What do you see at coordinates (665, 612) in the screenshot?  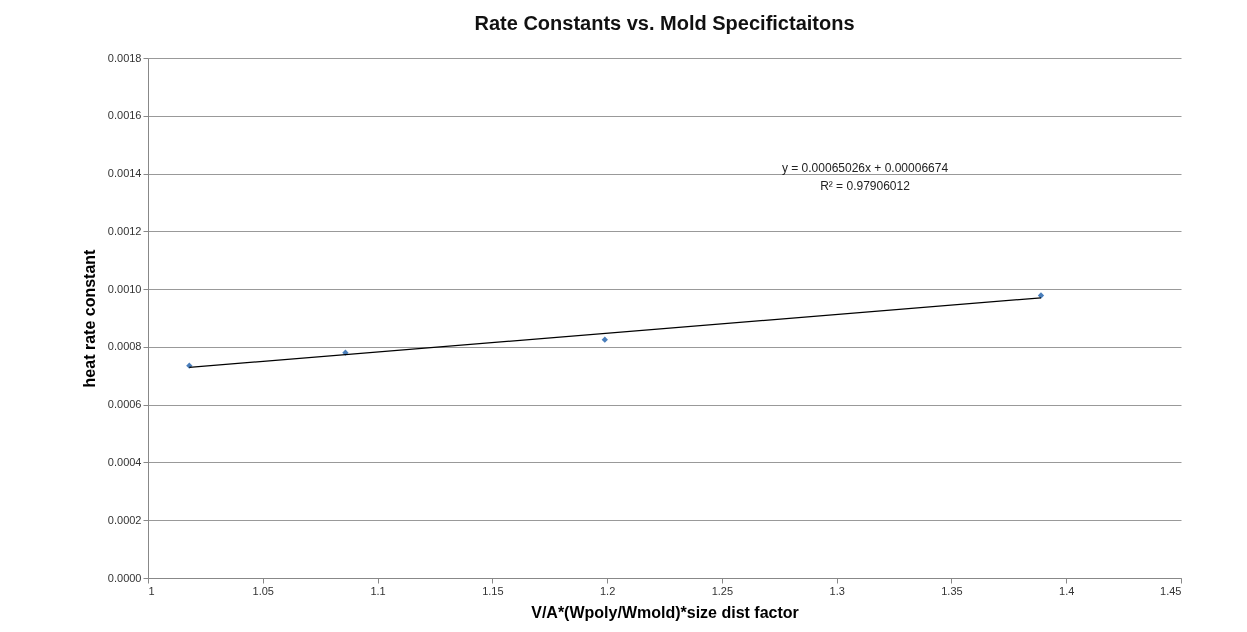 I see `x-axis-title: V/A*(Wpoly/Wmold)*size dist factor` at bounding box center [665, 612].